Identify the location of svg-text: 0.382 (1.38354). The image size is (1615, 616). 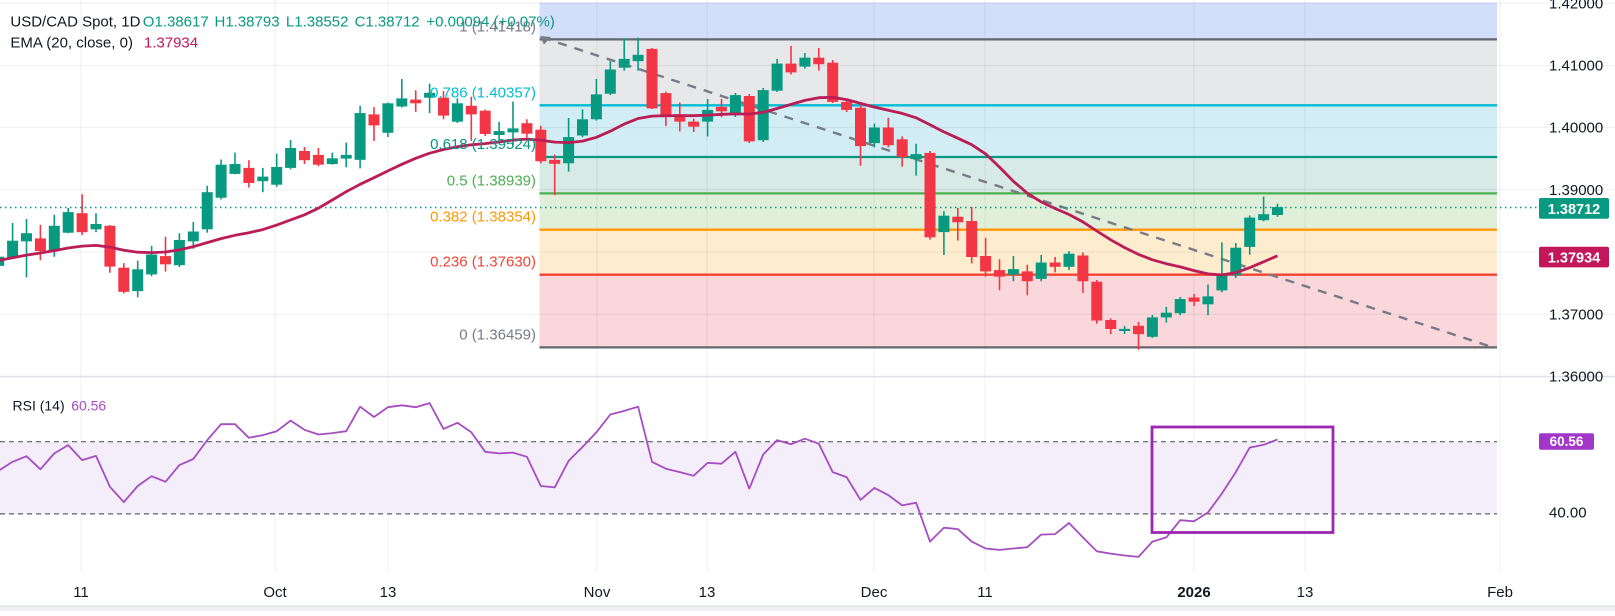
(483, 217).